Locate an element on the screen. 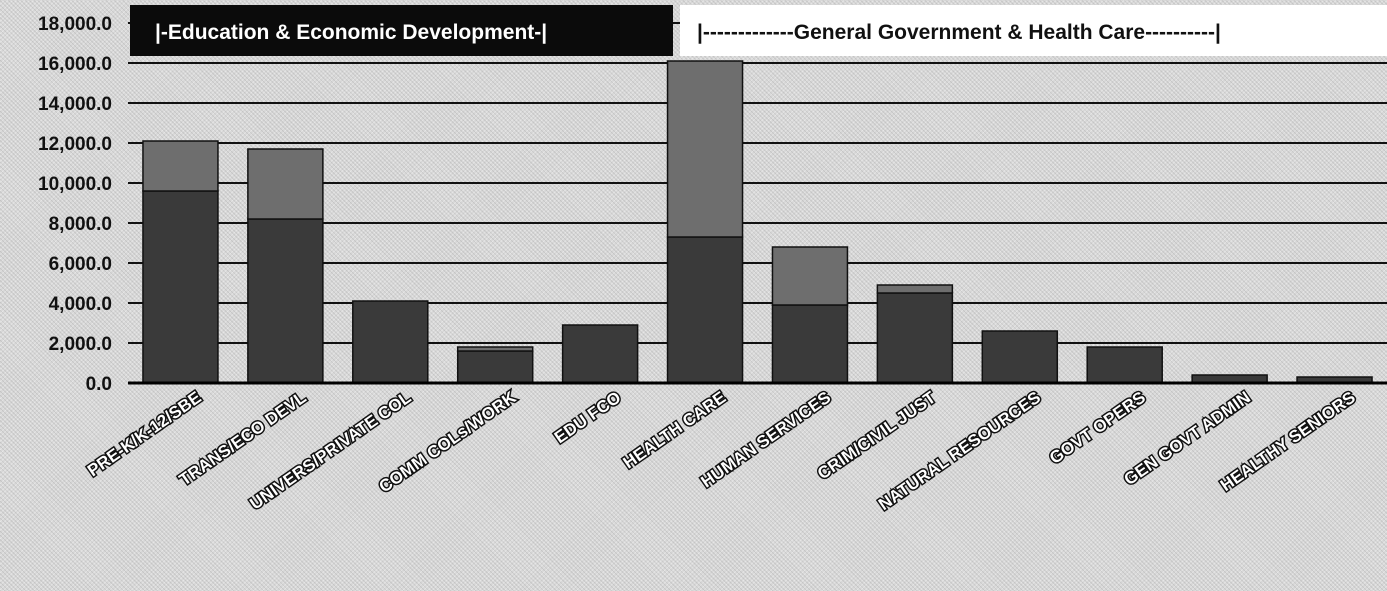 The image size is (1387, 591). y-tick-label: 2,000.0 is located at coordinates (80, 344).